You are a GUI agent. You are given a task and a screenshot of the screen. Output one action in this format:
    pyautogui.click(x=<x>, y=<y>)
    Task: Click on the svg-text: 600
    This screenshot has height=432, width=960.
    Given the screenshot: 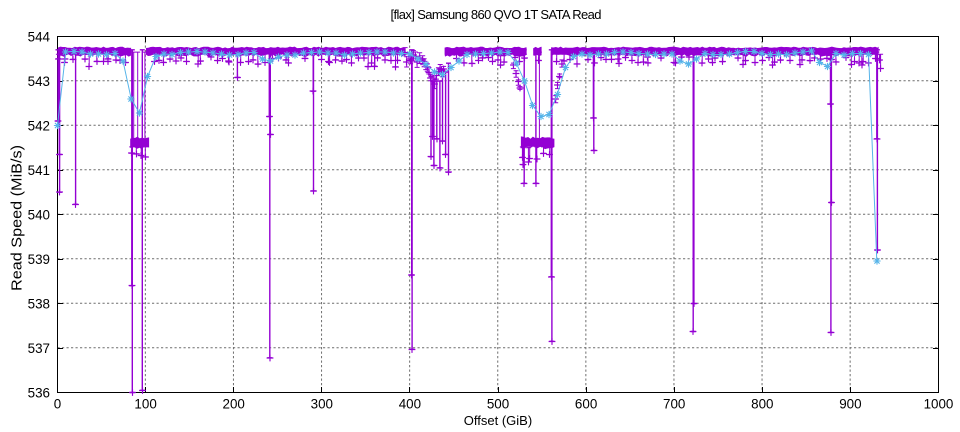 What is the action you would take?
    pyautogui.click(x=586, y=403)
    